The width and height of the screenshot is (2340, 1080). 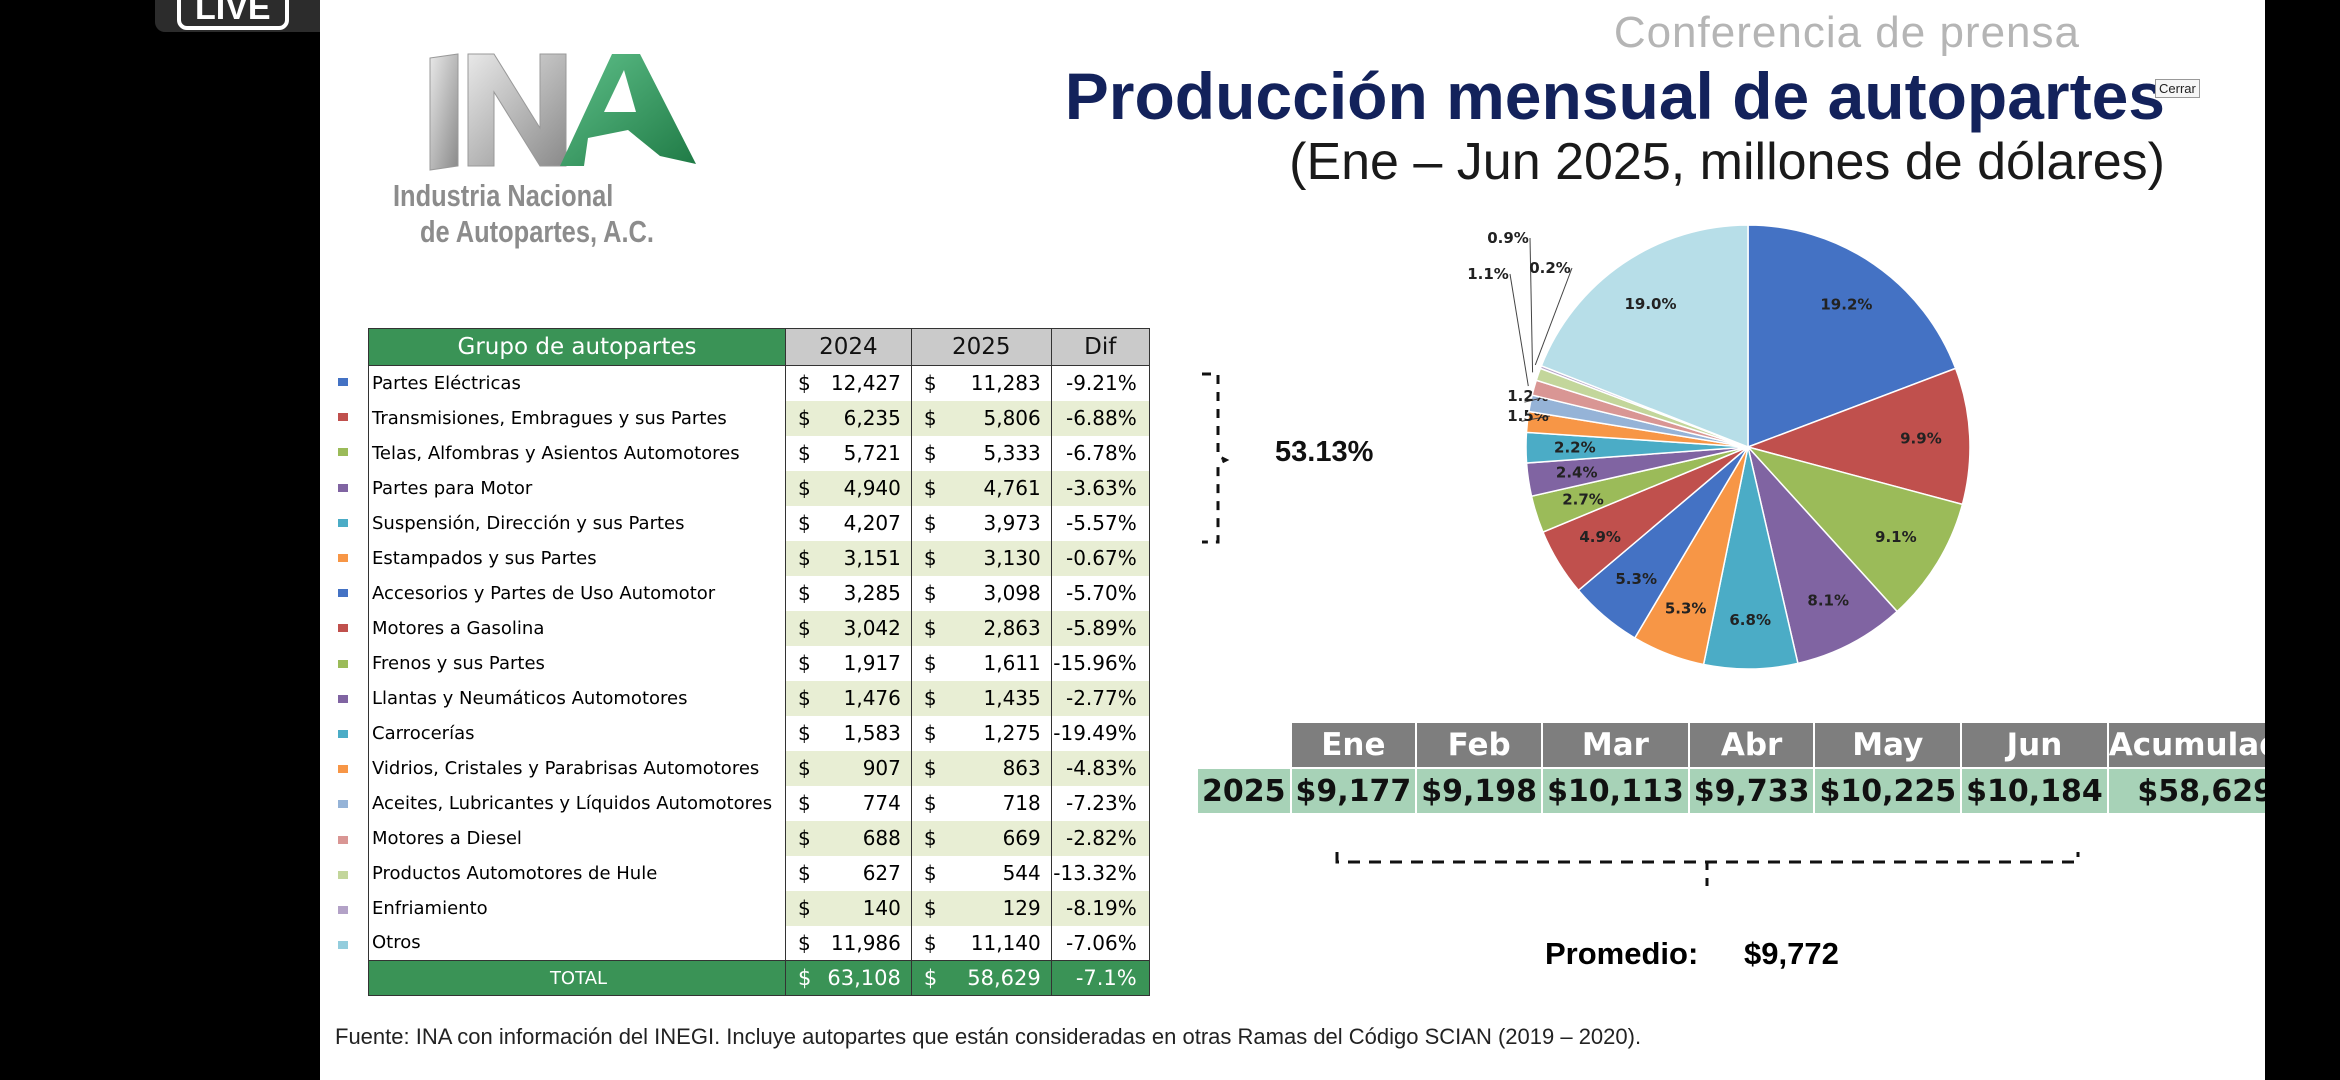 I want to click on months-range-bracket, so click(x=1707, y=869).